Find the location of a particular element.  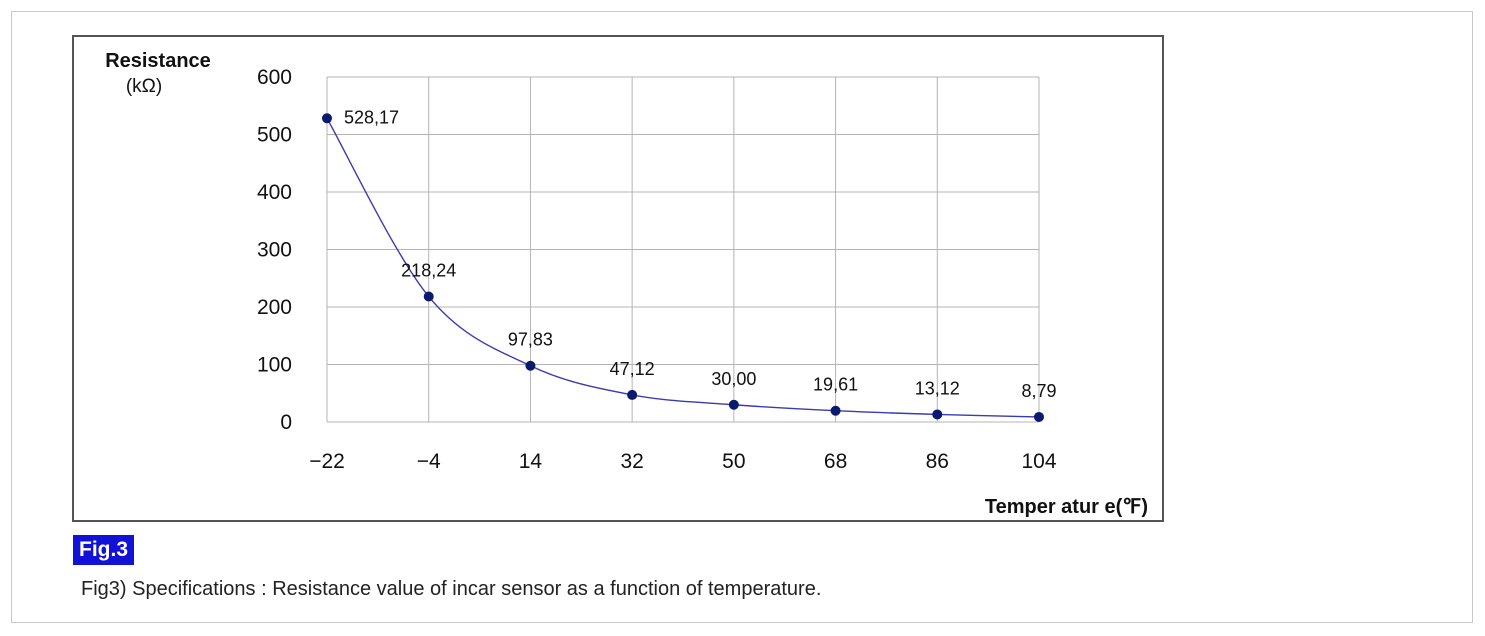

y-tick-label: 600 is located at coordinates (274, 77).